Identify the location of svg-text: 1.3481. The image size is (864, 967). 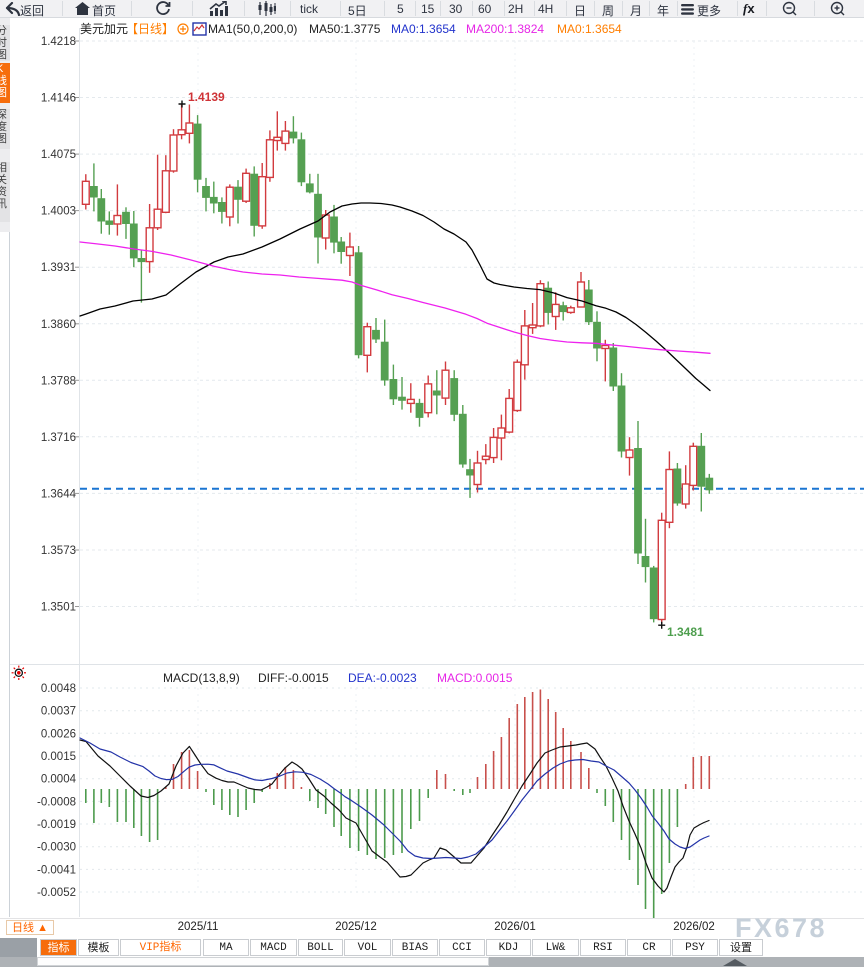
(685, 632).